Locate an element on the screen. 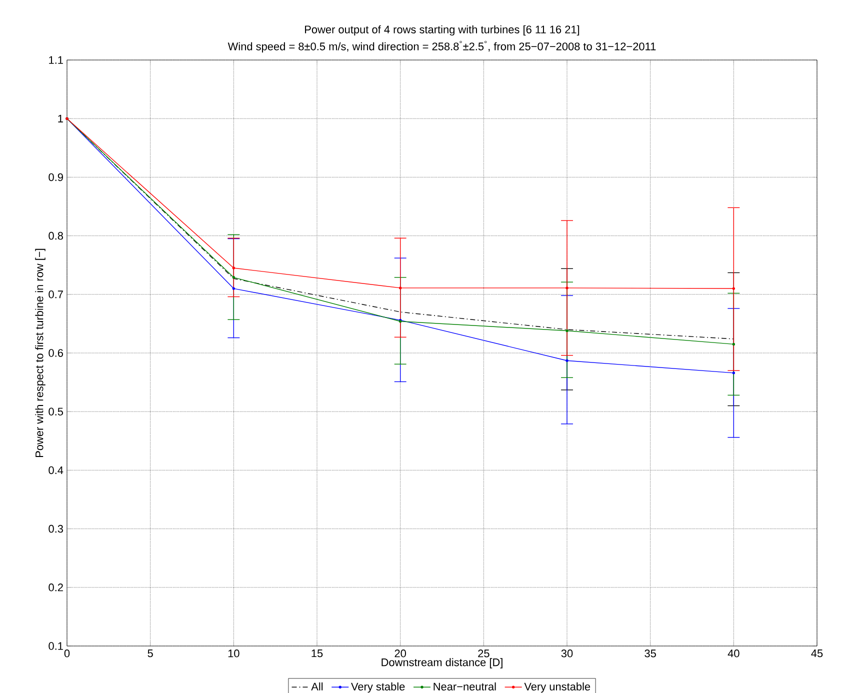  y-tick-label: 0.6 is located at coordinates (55, 353).